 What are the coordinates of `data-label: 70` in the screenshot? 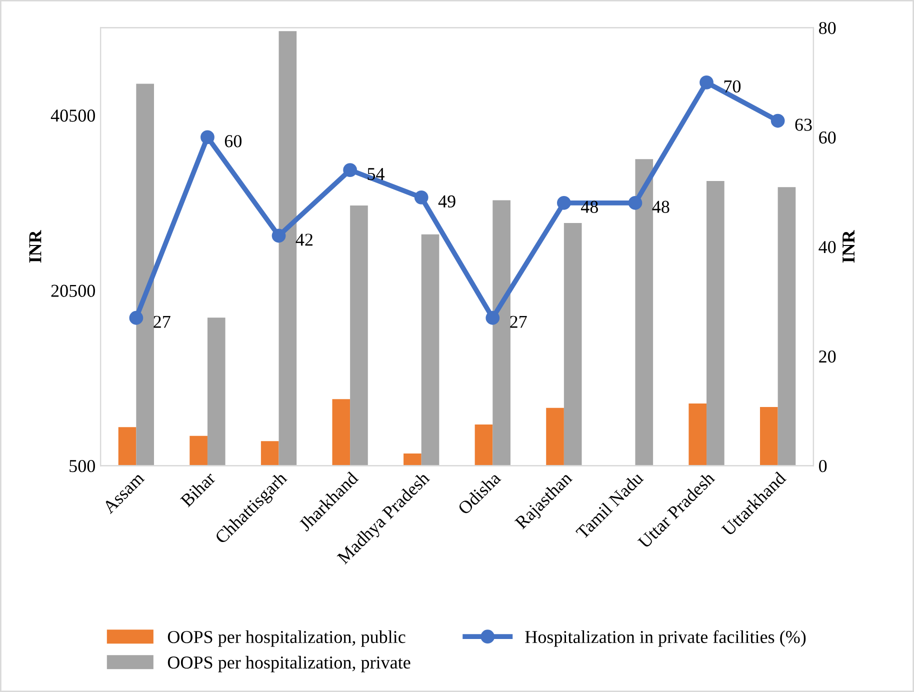 It's located at (732, 86).